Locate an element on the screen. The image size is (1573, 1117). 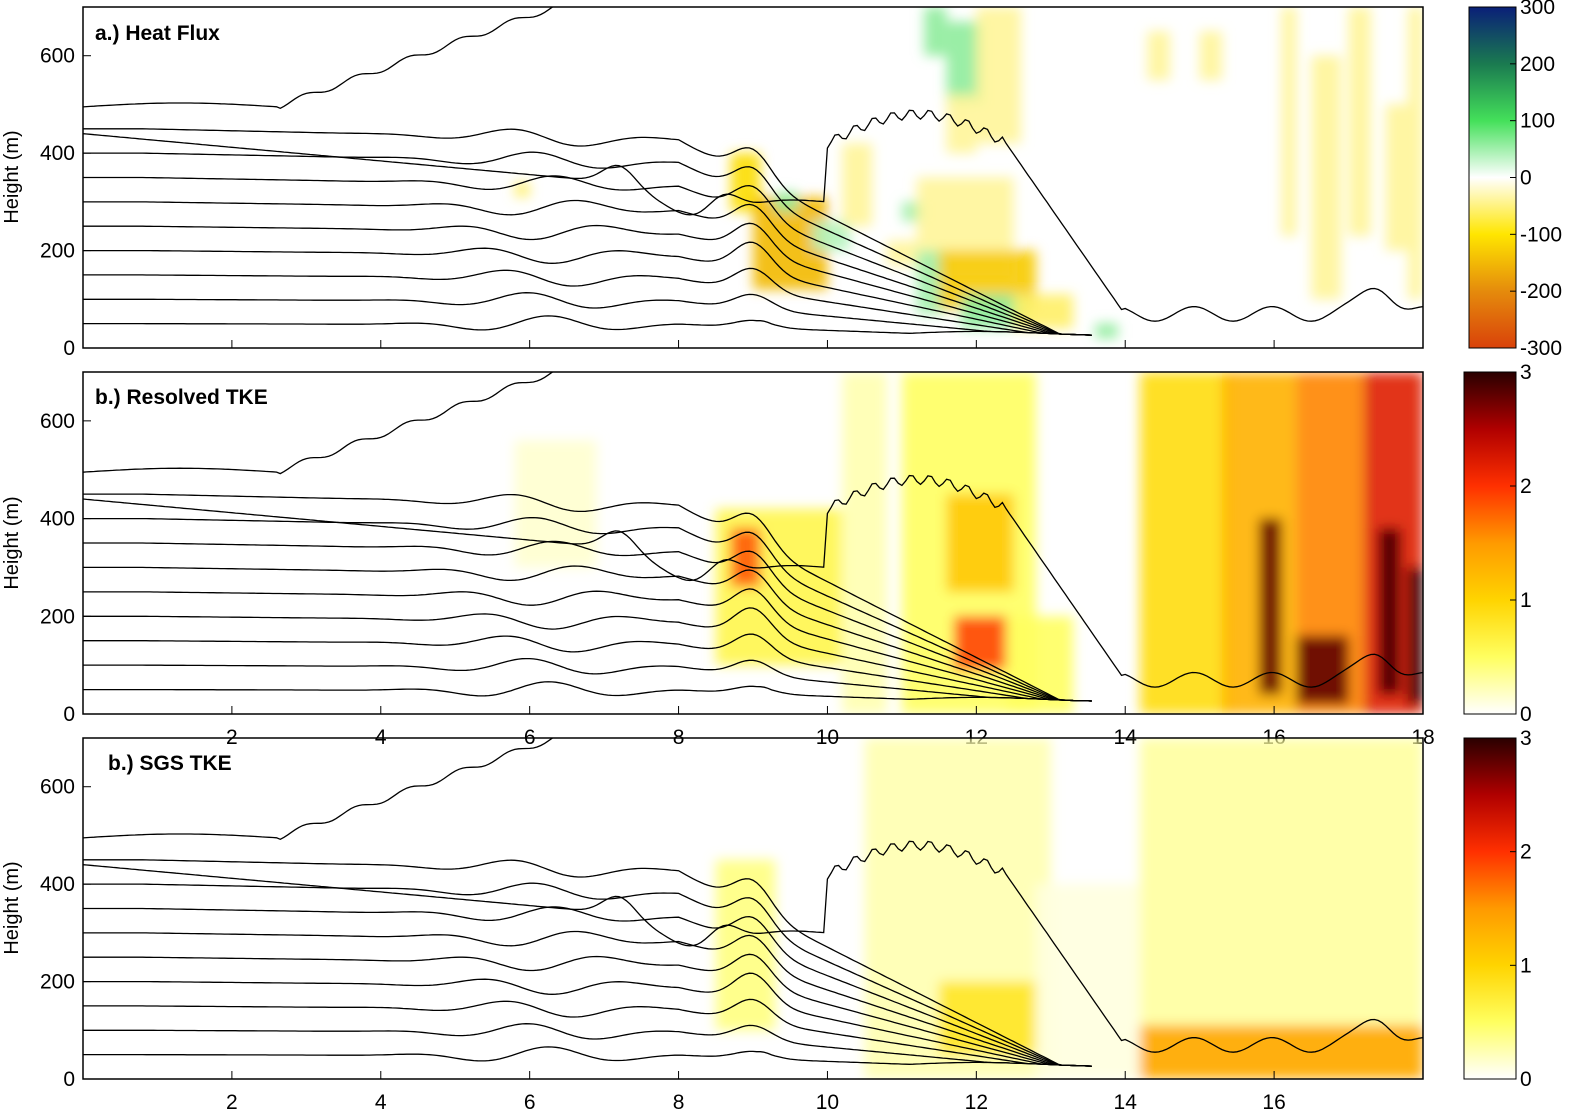
sgs-tke-y-tick-label: 400 is located at coordinates (57, 884).